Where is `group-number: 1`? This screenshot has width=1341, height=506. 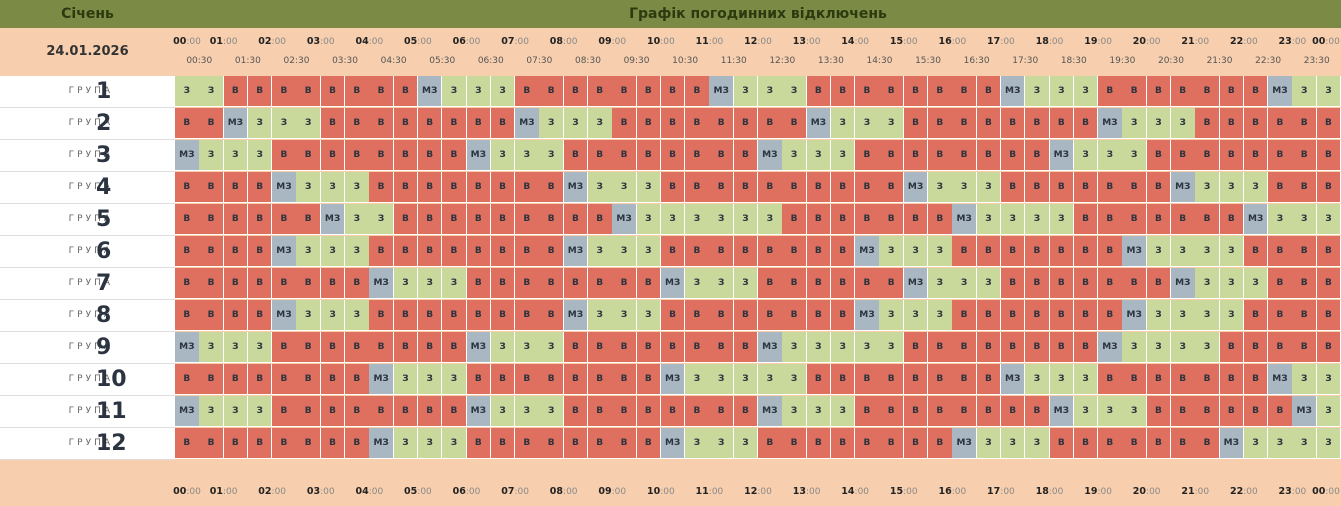
group-number: 1 is located at coordinates (104, 91).